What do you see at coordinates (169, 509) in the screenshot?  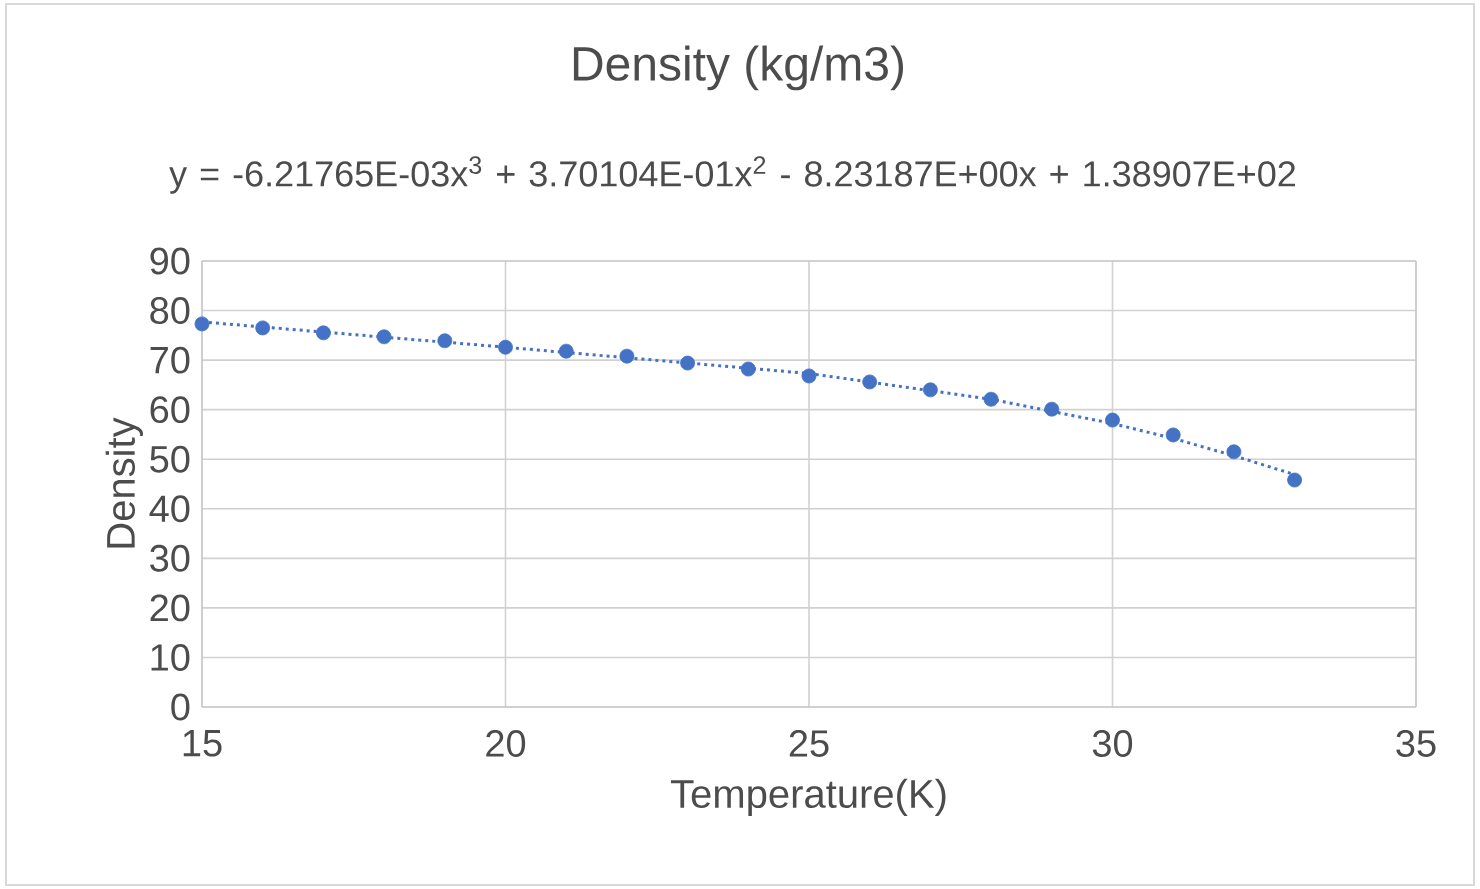 I see `y-tick-label: 40` at bounding box center [169, 509].